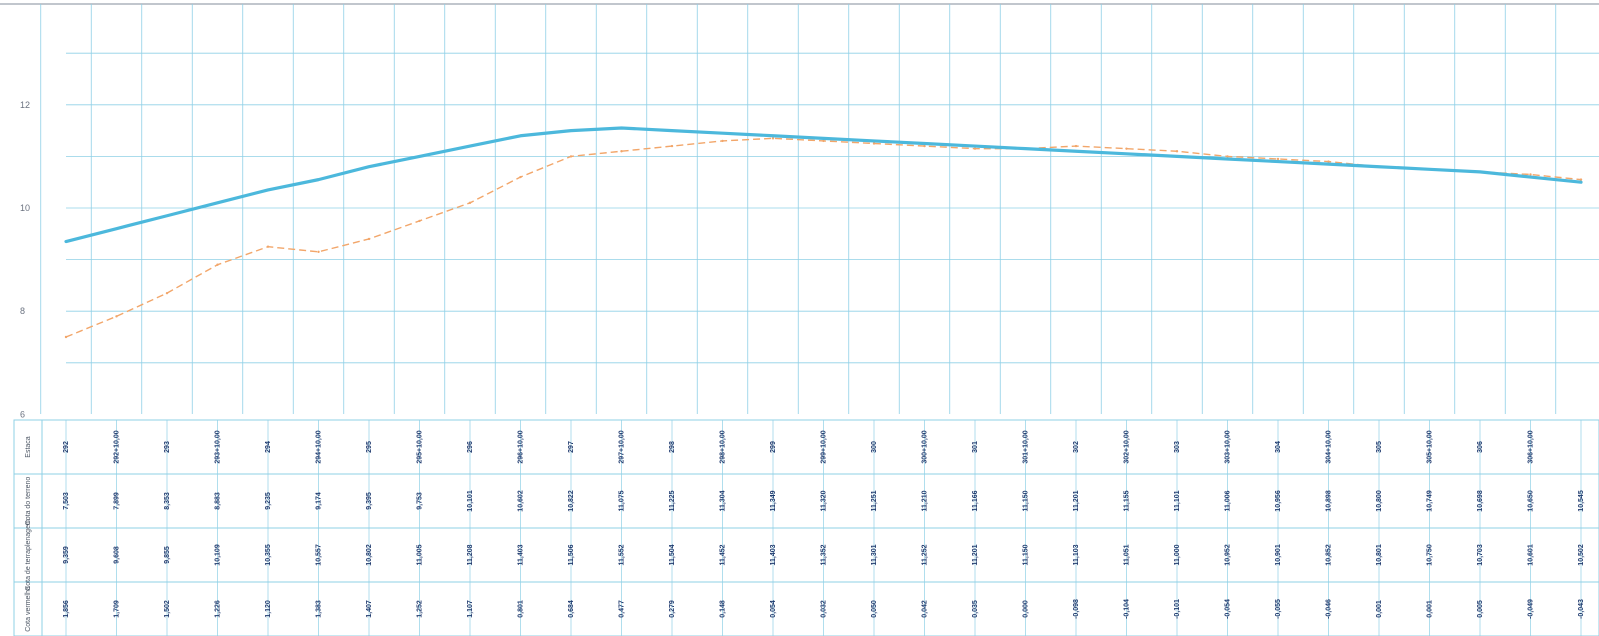 The height and width of the screenshot is (636, 1599). I want to click on table-row-header: Estaca, so click(28, 447).